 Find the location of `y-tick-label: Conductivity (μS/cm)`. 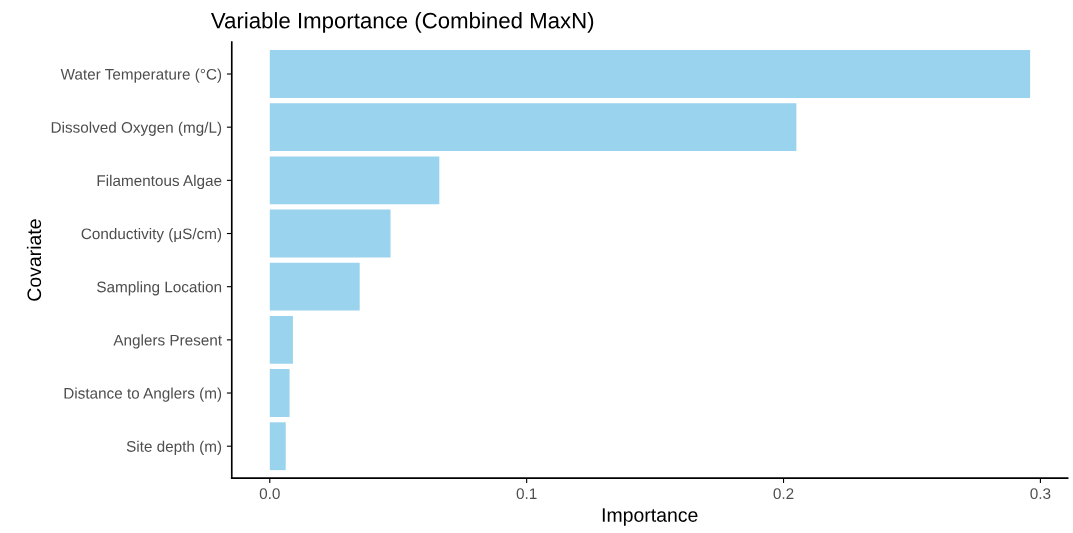

y-tick-label: Conductivity (μS/cm) is located at coordinates (151, 235).